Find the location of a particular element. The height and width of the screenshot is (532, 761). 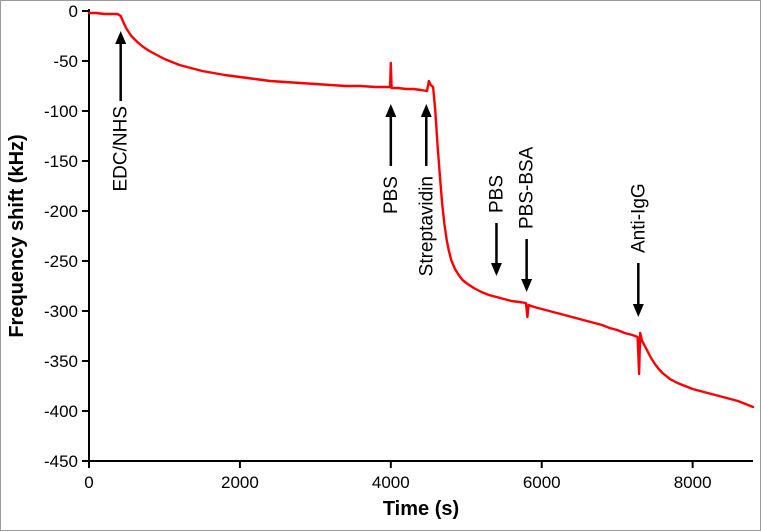

x-tick-label: 2000 is located at coordinates (240, 482).